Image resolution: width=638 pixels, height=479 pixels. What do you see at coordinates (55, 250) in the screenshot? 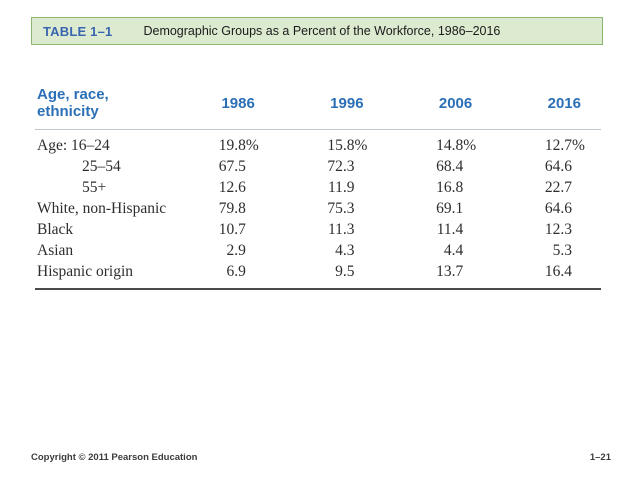
I see `row-label: Asian` at bounding box center [55, 250].